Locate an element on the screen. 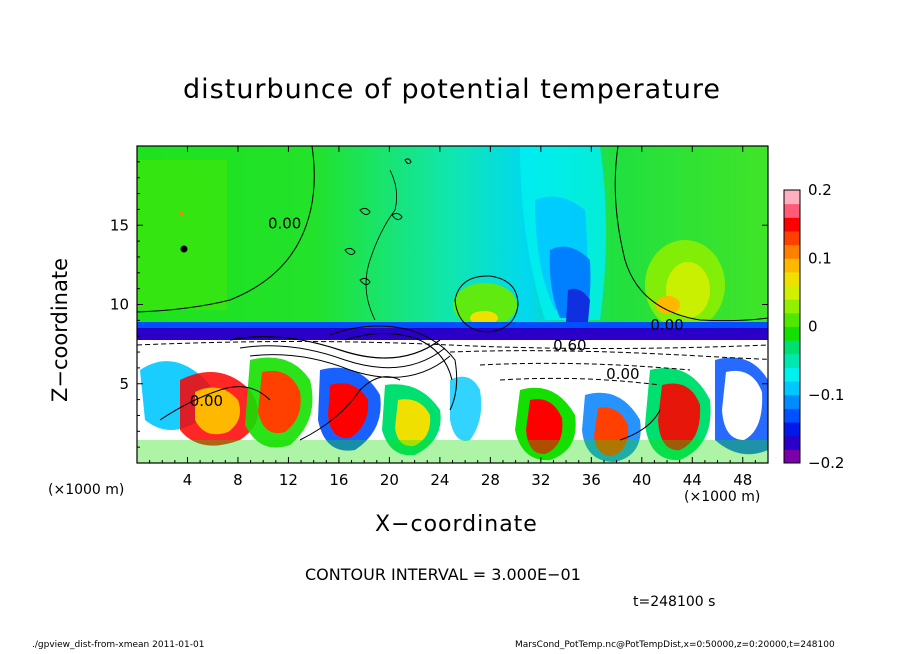  y-tick-label: 15 is located at coordinates (119, 225).